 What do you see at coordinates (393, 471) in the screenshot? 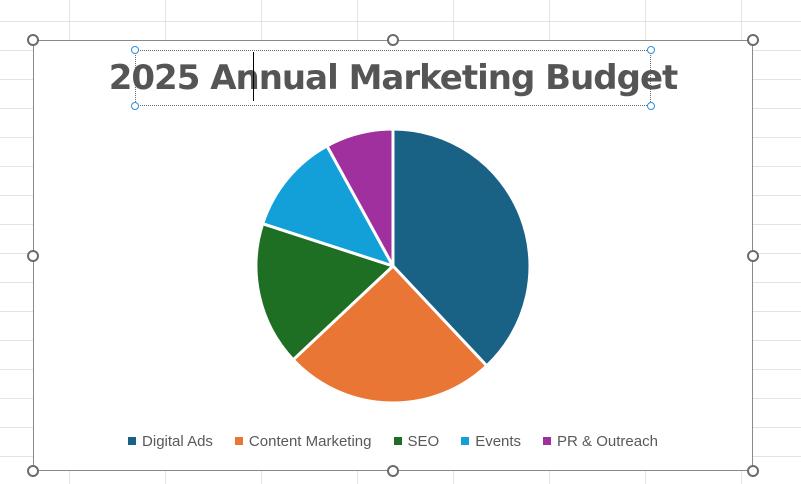
I see `resize-handle-bottom` at bounding box center [393, 471].